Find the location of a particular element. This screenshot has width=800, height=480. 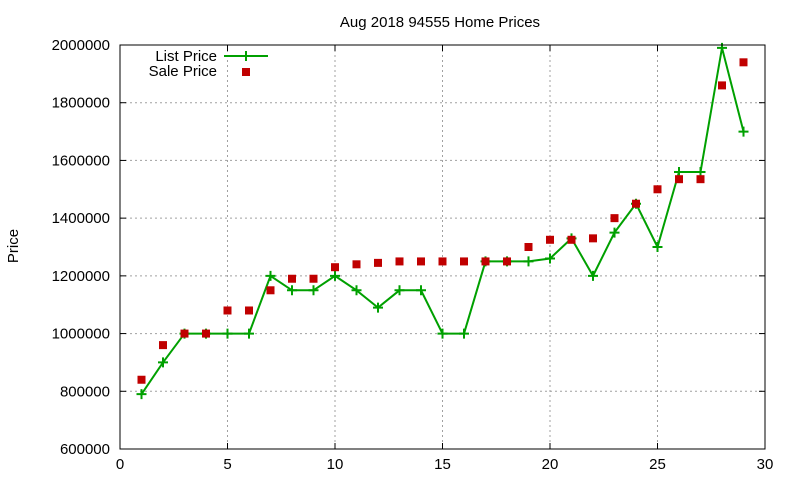

x-tick-label: 10 is located at coordinates (335, 464).